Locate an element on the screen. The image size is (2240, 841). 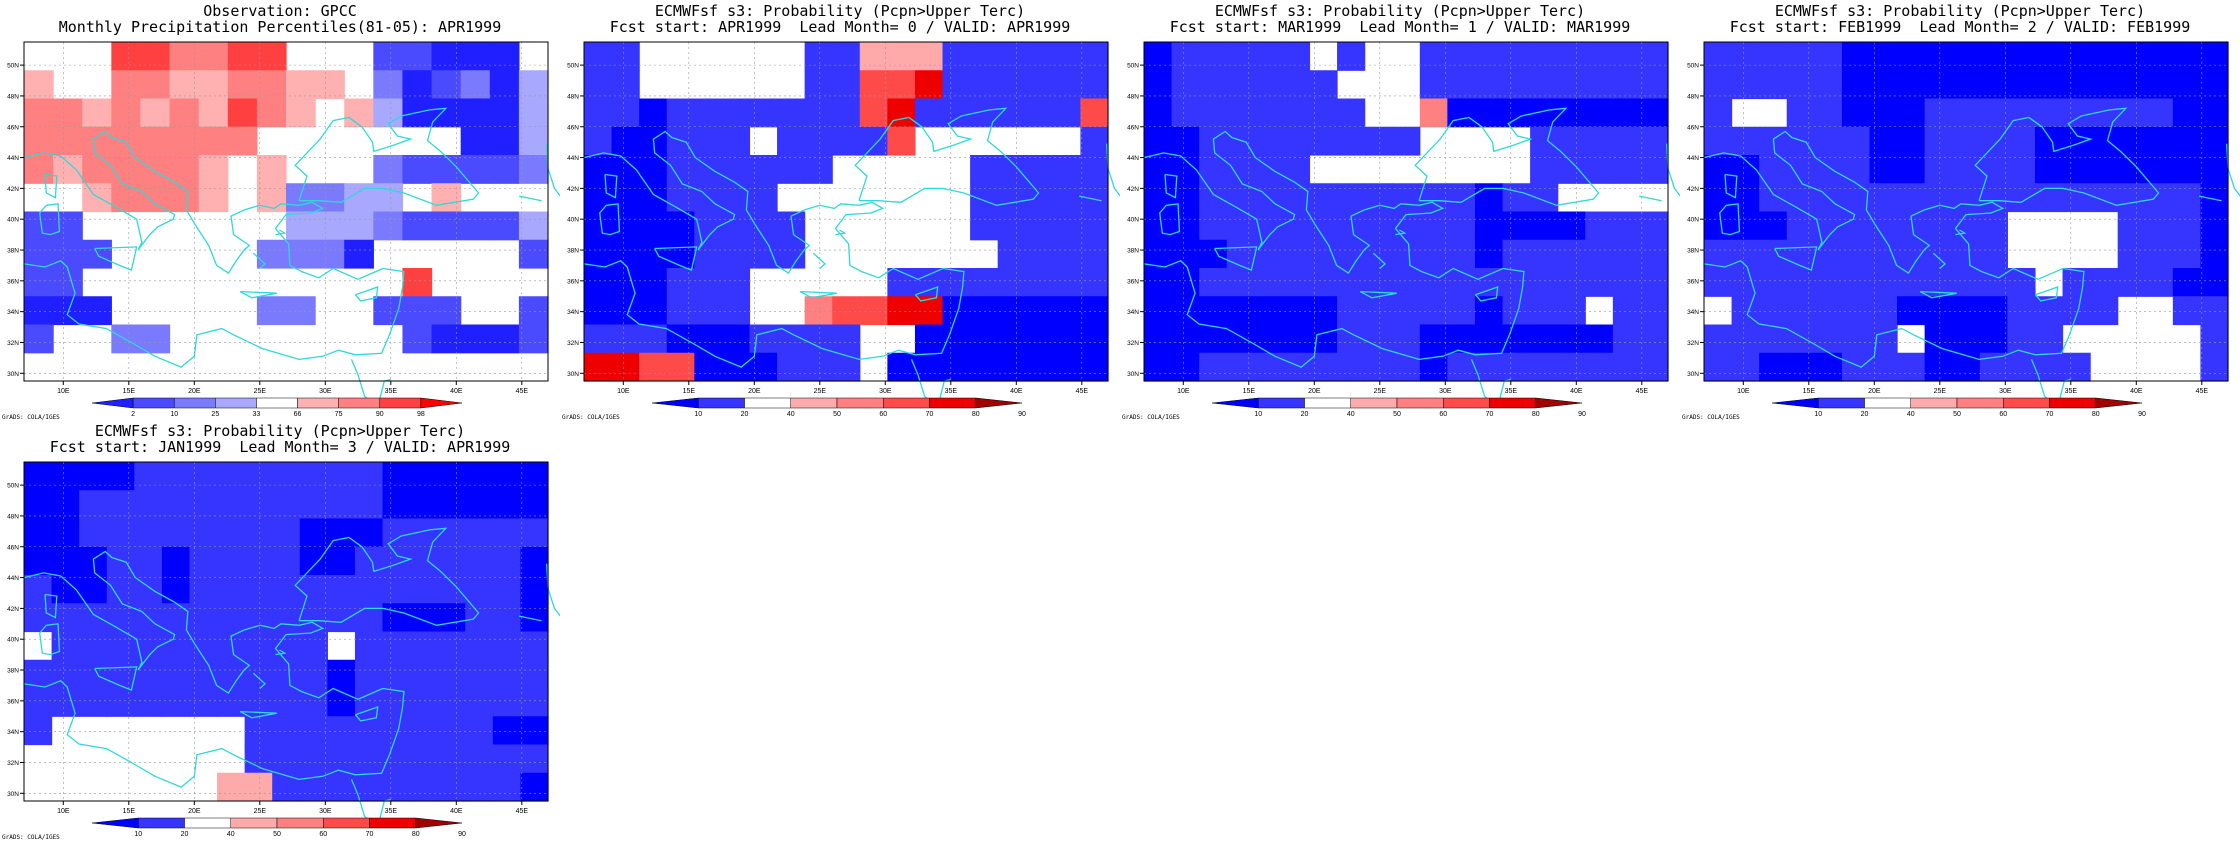
lon-tick-label: 10E is located at coordinates (1743, 391).